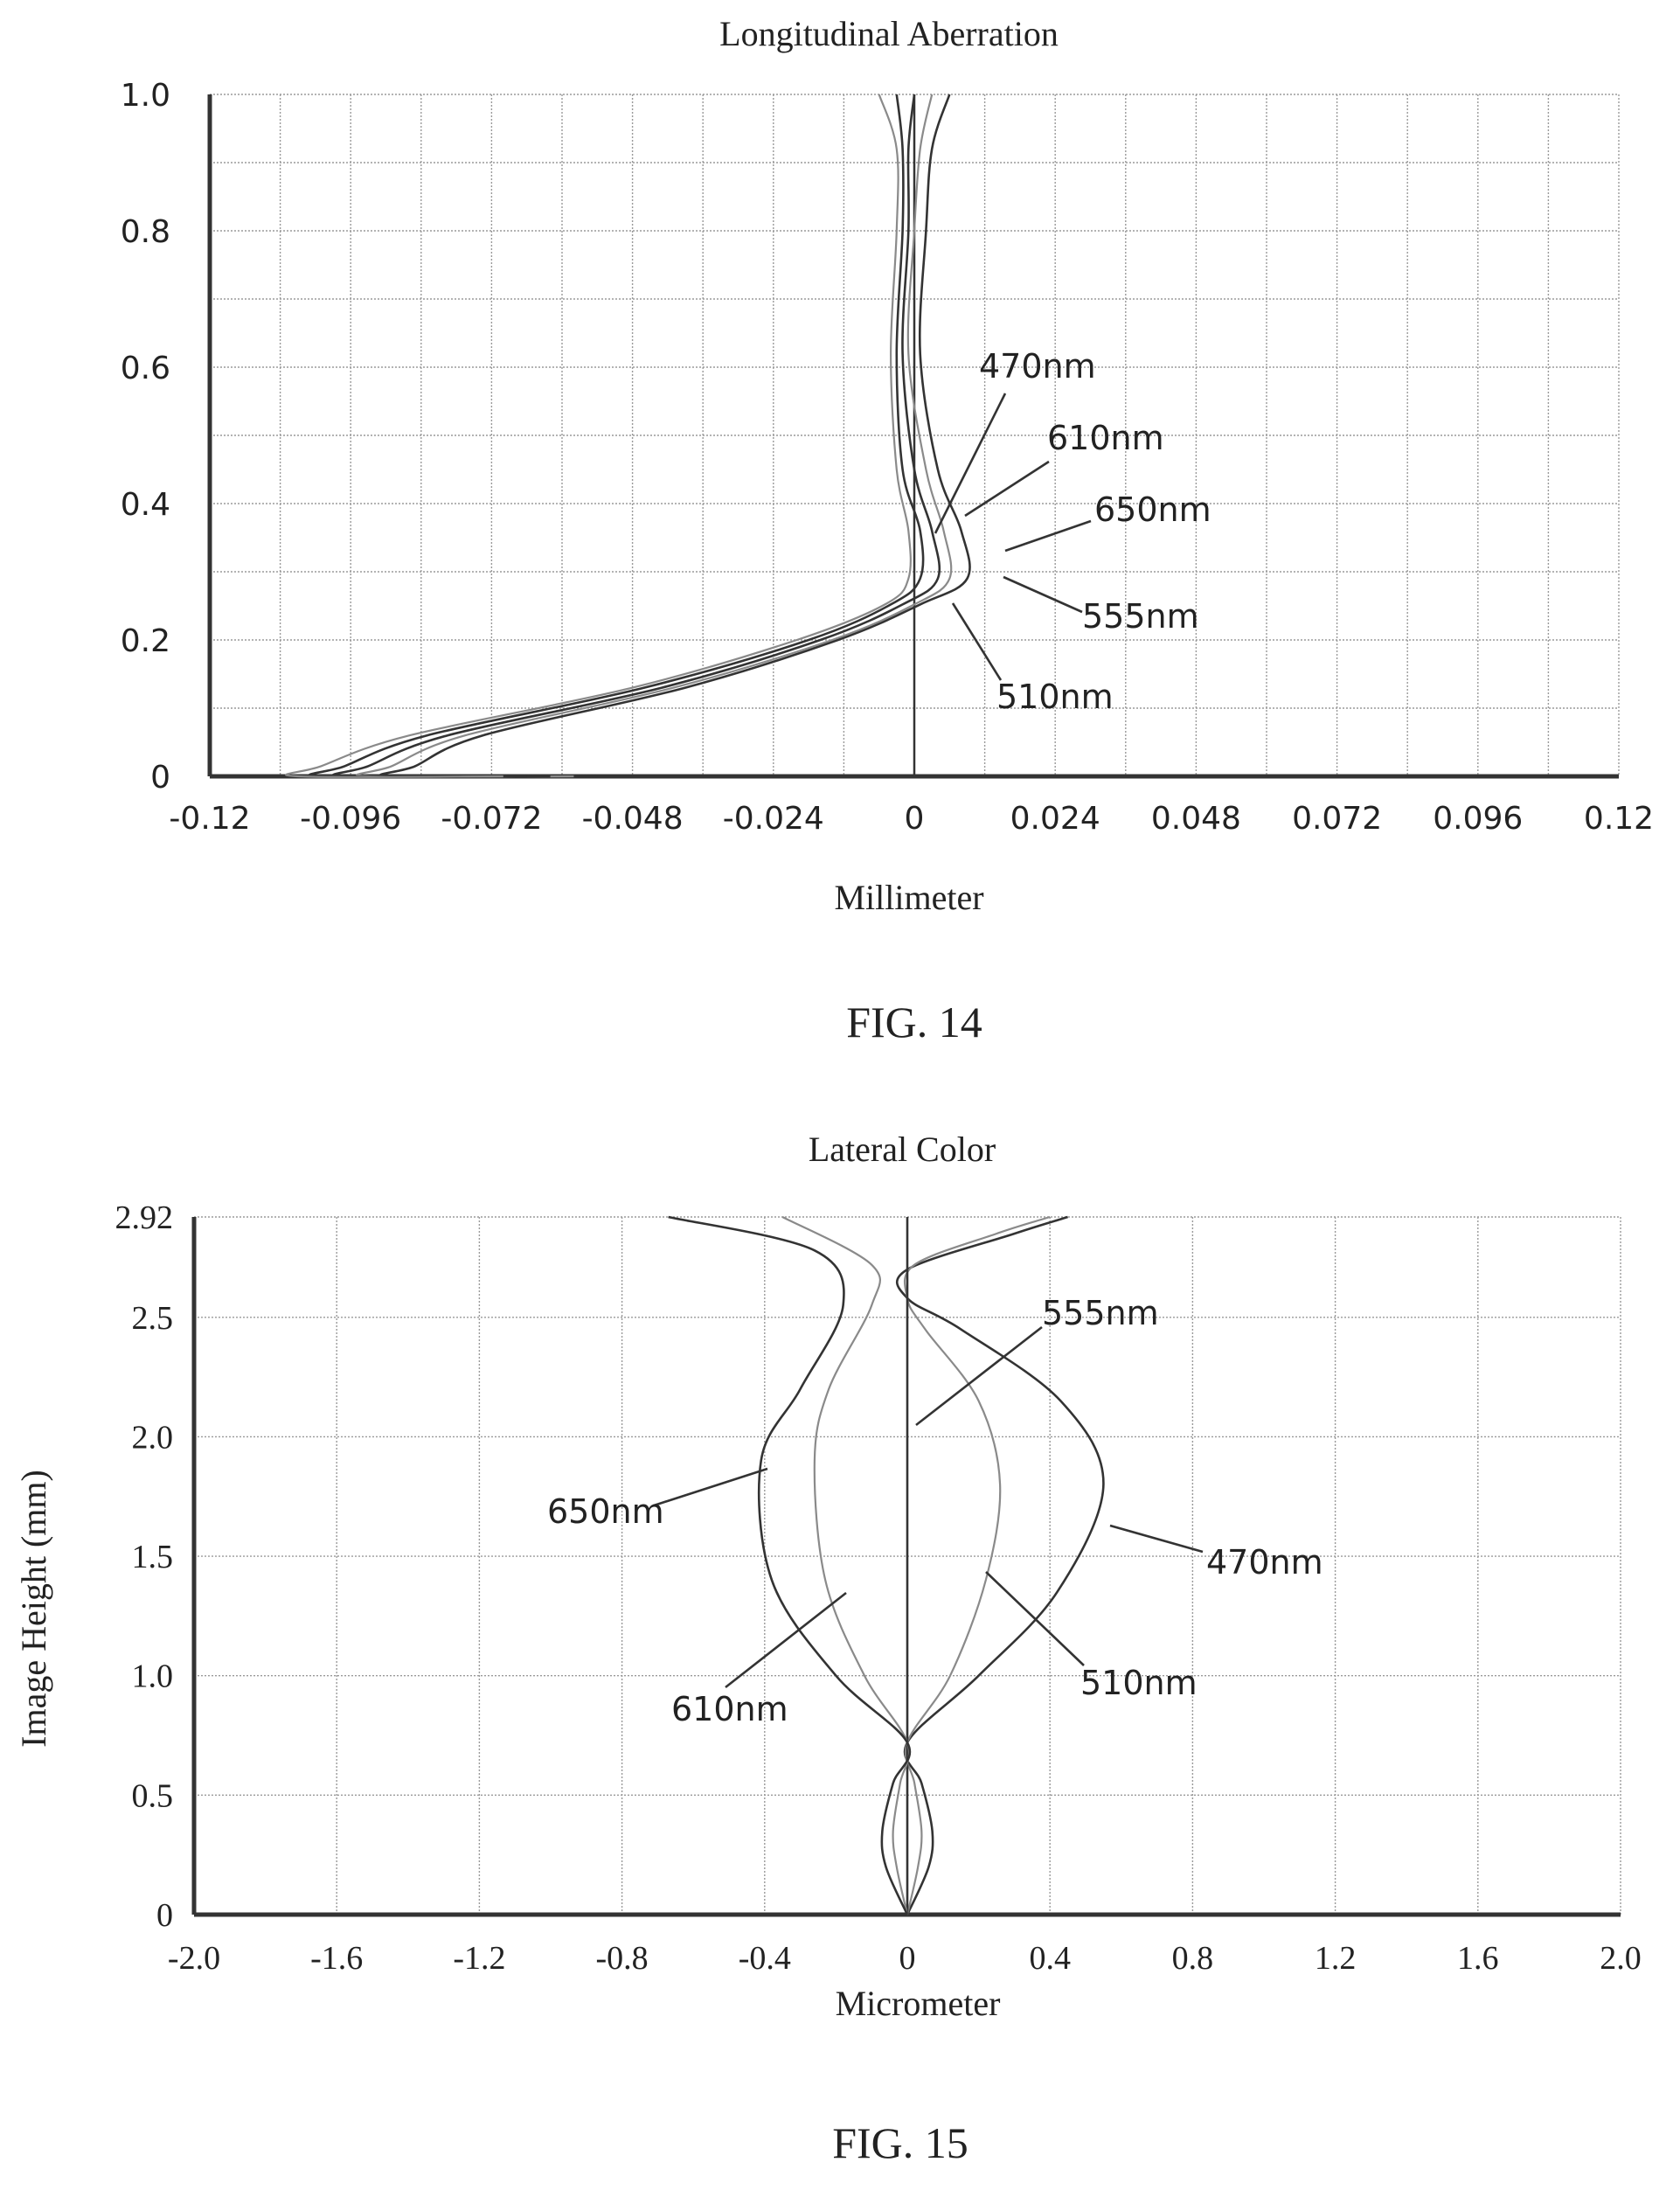 This screenshot has width=1680, height=2197. I want to click on y-tick-label: 0.4, so click(145, 505).